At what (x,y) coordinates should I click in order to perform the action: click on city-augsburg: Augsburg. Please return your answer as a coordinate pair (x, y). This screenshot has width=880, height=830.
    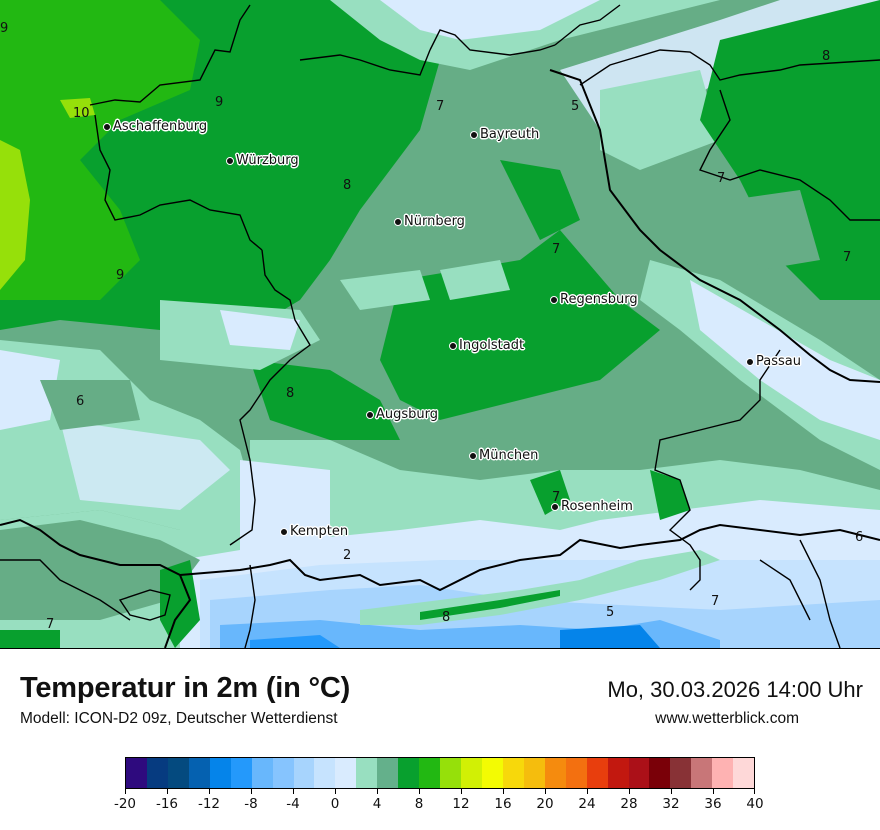
    Looking at the image, I should click on (402, 414).